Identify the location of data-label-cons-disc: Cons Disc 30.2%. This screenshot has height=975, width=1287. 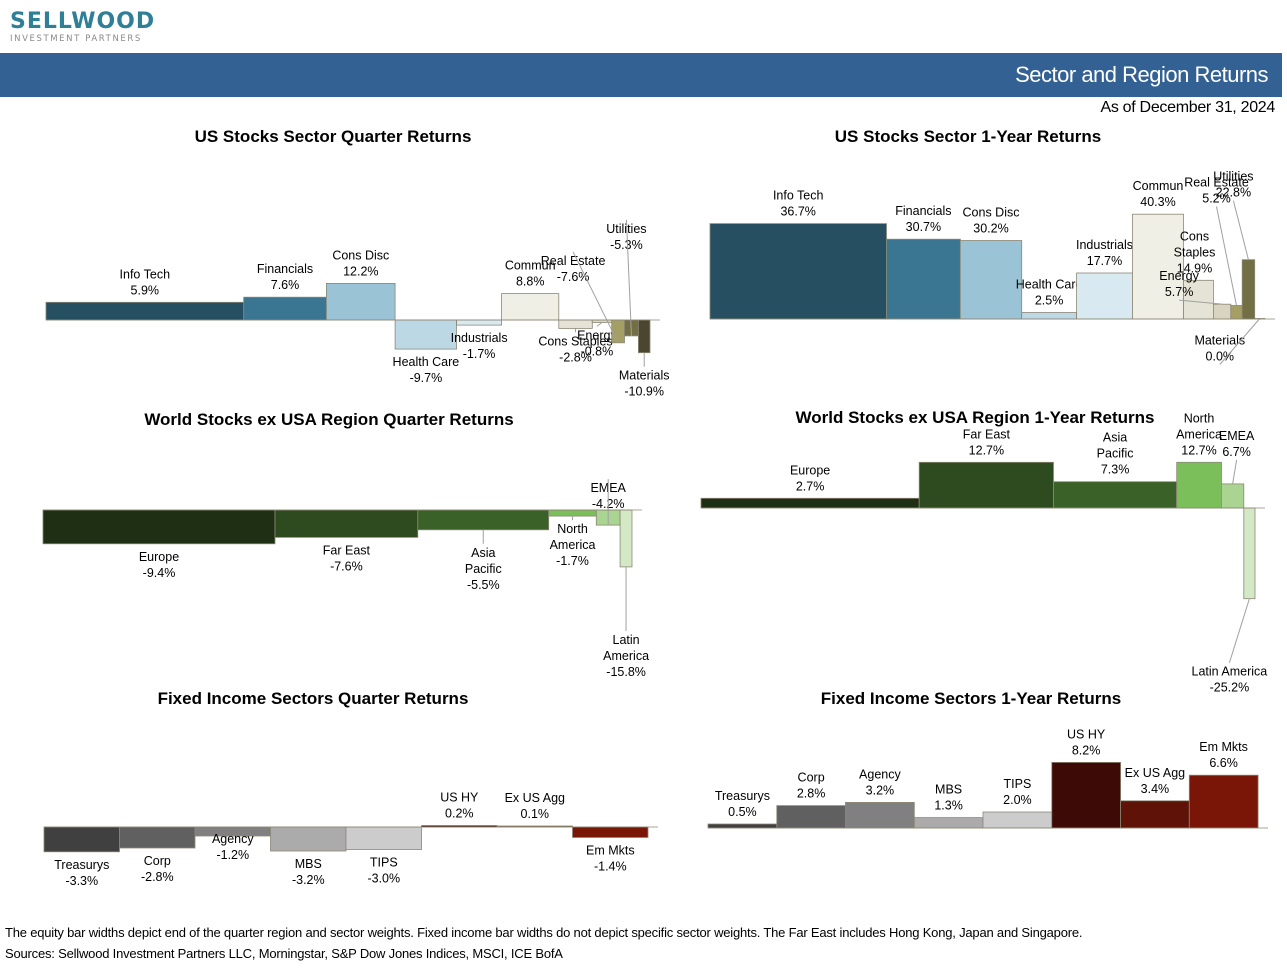
(991, 221).